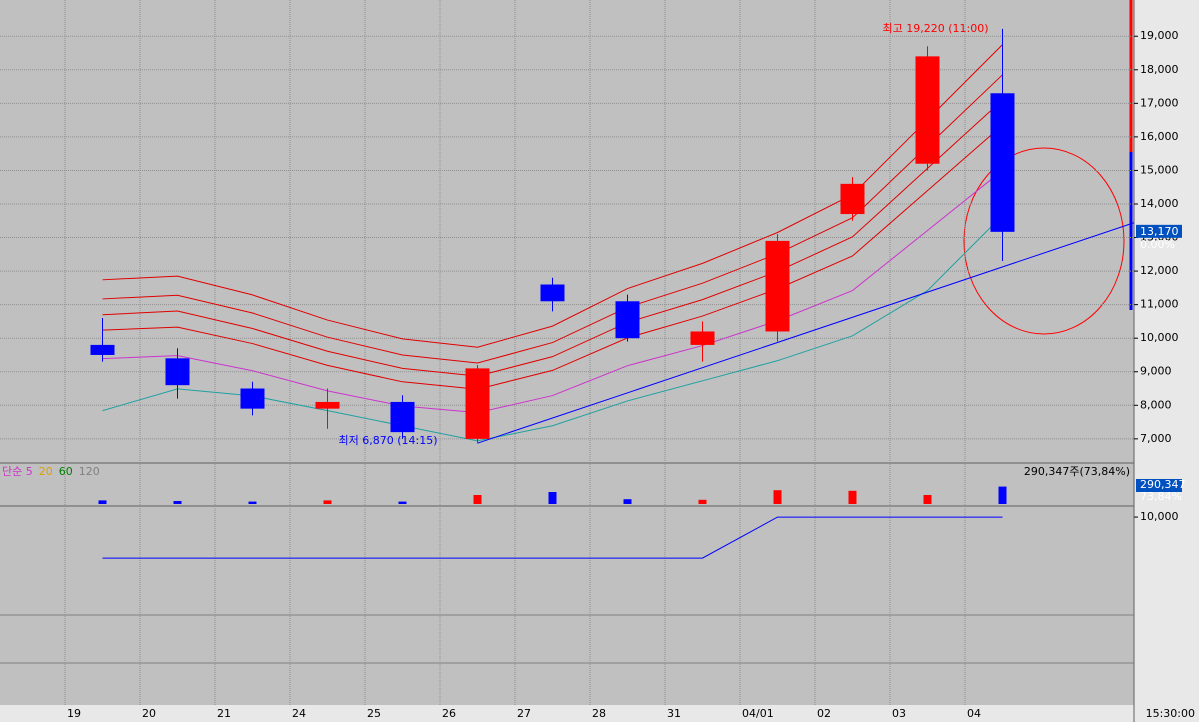  I want to click on x-tick-label: 28, so click(599, 713).